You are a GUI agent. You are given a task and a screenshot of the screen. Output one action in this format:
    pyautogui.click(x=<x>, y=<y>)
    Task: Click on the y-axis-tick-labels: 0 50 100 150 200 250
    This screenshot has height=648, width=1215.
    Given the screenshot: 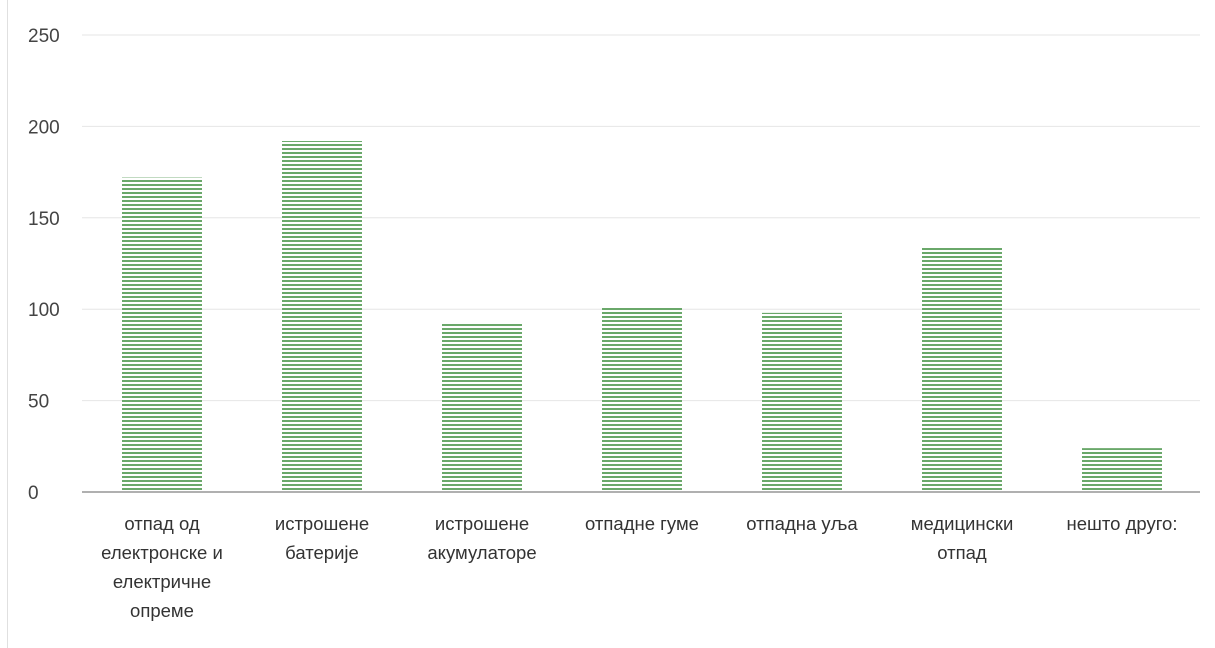 What is the action you would take?
    pyautogui.click(x=44, y=265)
    